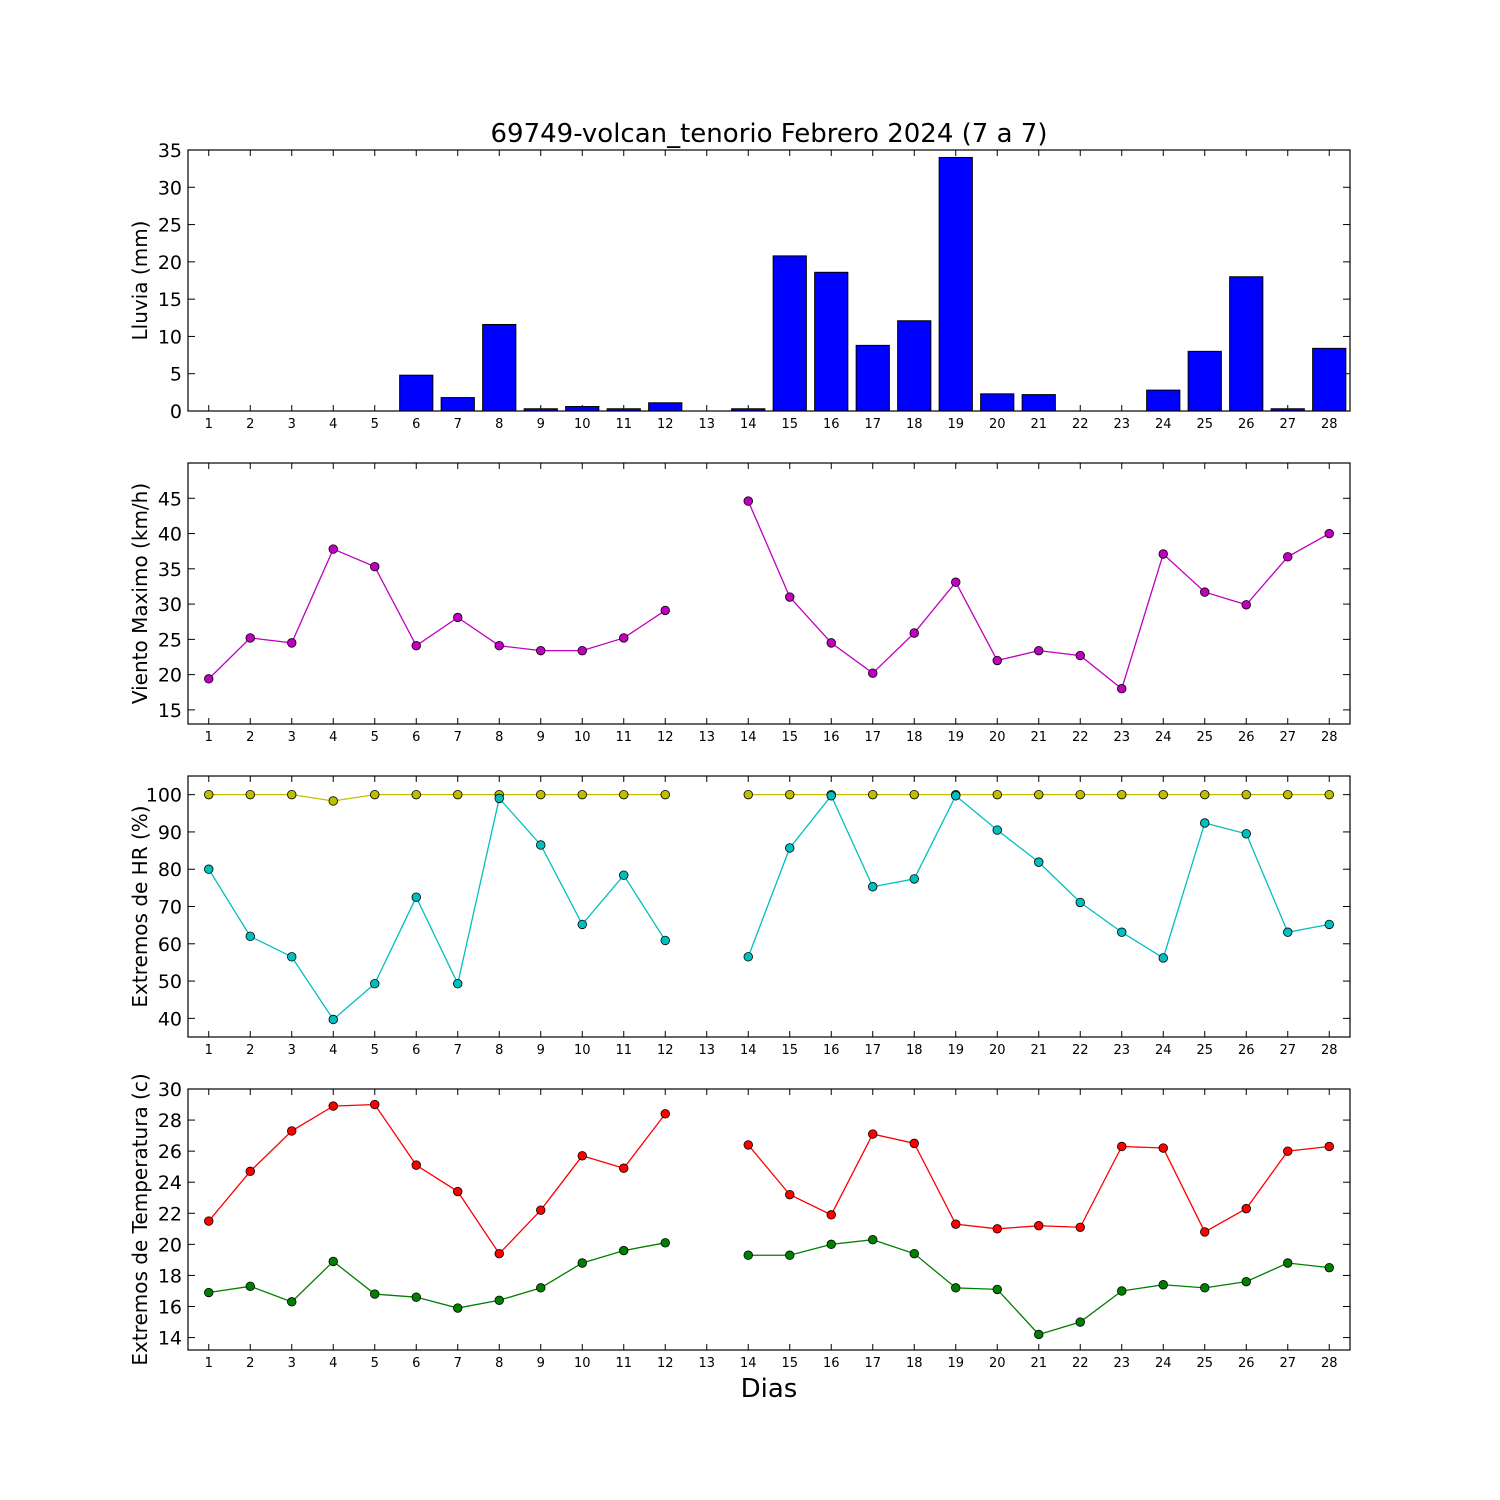  Describe the element at coordinates (170, 908) in the screenshot. I see `humidity-ytick-label: 70` at that location.